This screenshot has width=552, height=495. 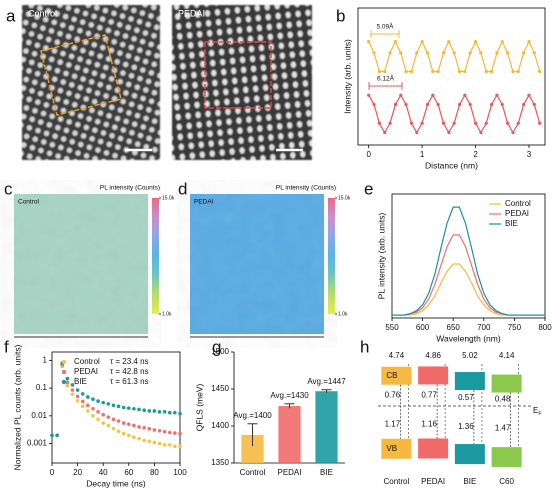 I want to click on y-tick-label: 0.1, so click(x=42, y=387).